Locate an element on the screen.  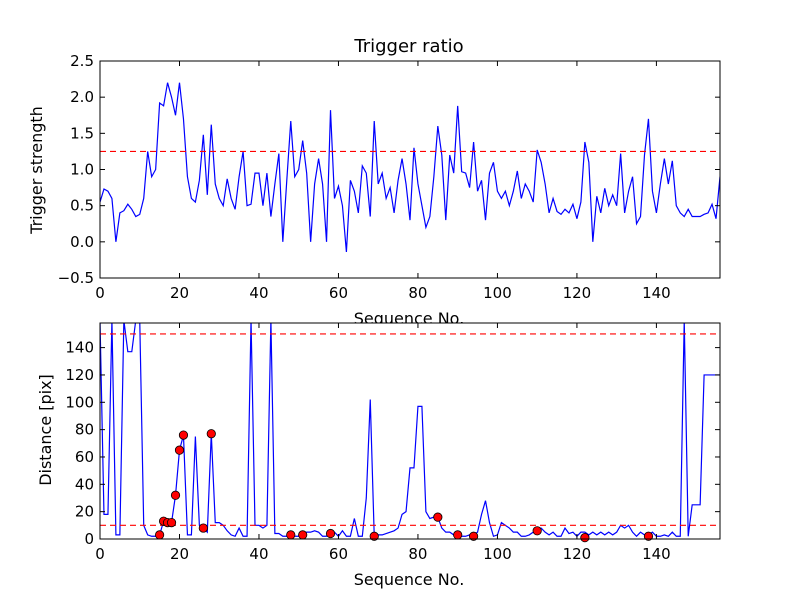
y-tick-label-top: 0.5 is located at coordinates (82, 206).